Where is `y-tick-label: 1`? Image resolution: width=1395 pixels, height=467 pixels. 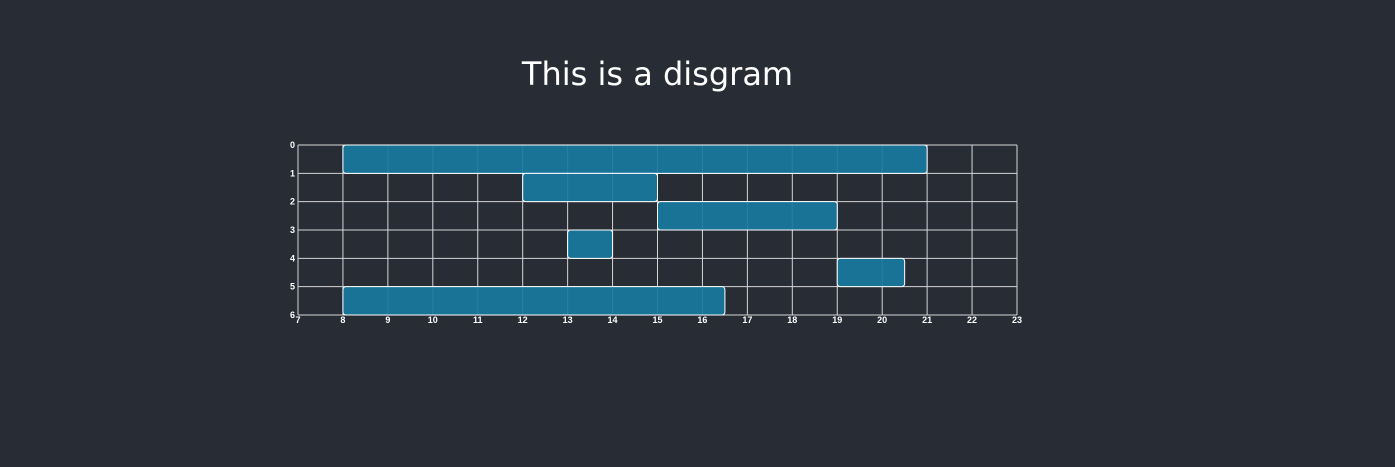 y-tick-label: 1 is located at coordinates (292, 173).